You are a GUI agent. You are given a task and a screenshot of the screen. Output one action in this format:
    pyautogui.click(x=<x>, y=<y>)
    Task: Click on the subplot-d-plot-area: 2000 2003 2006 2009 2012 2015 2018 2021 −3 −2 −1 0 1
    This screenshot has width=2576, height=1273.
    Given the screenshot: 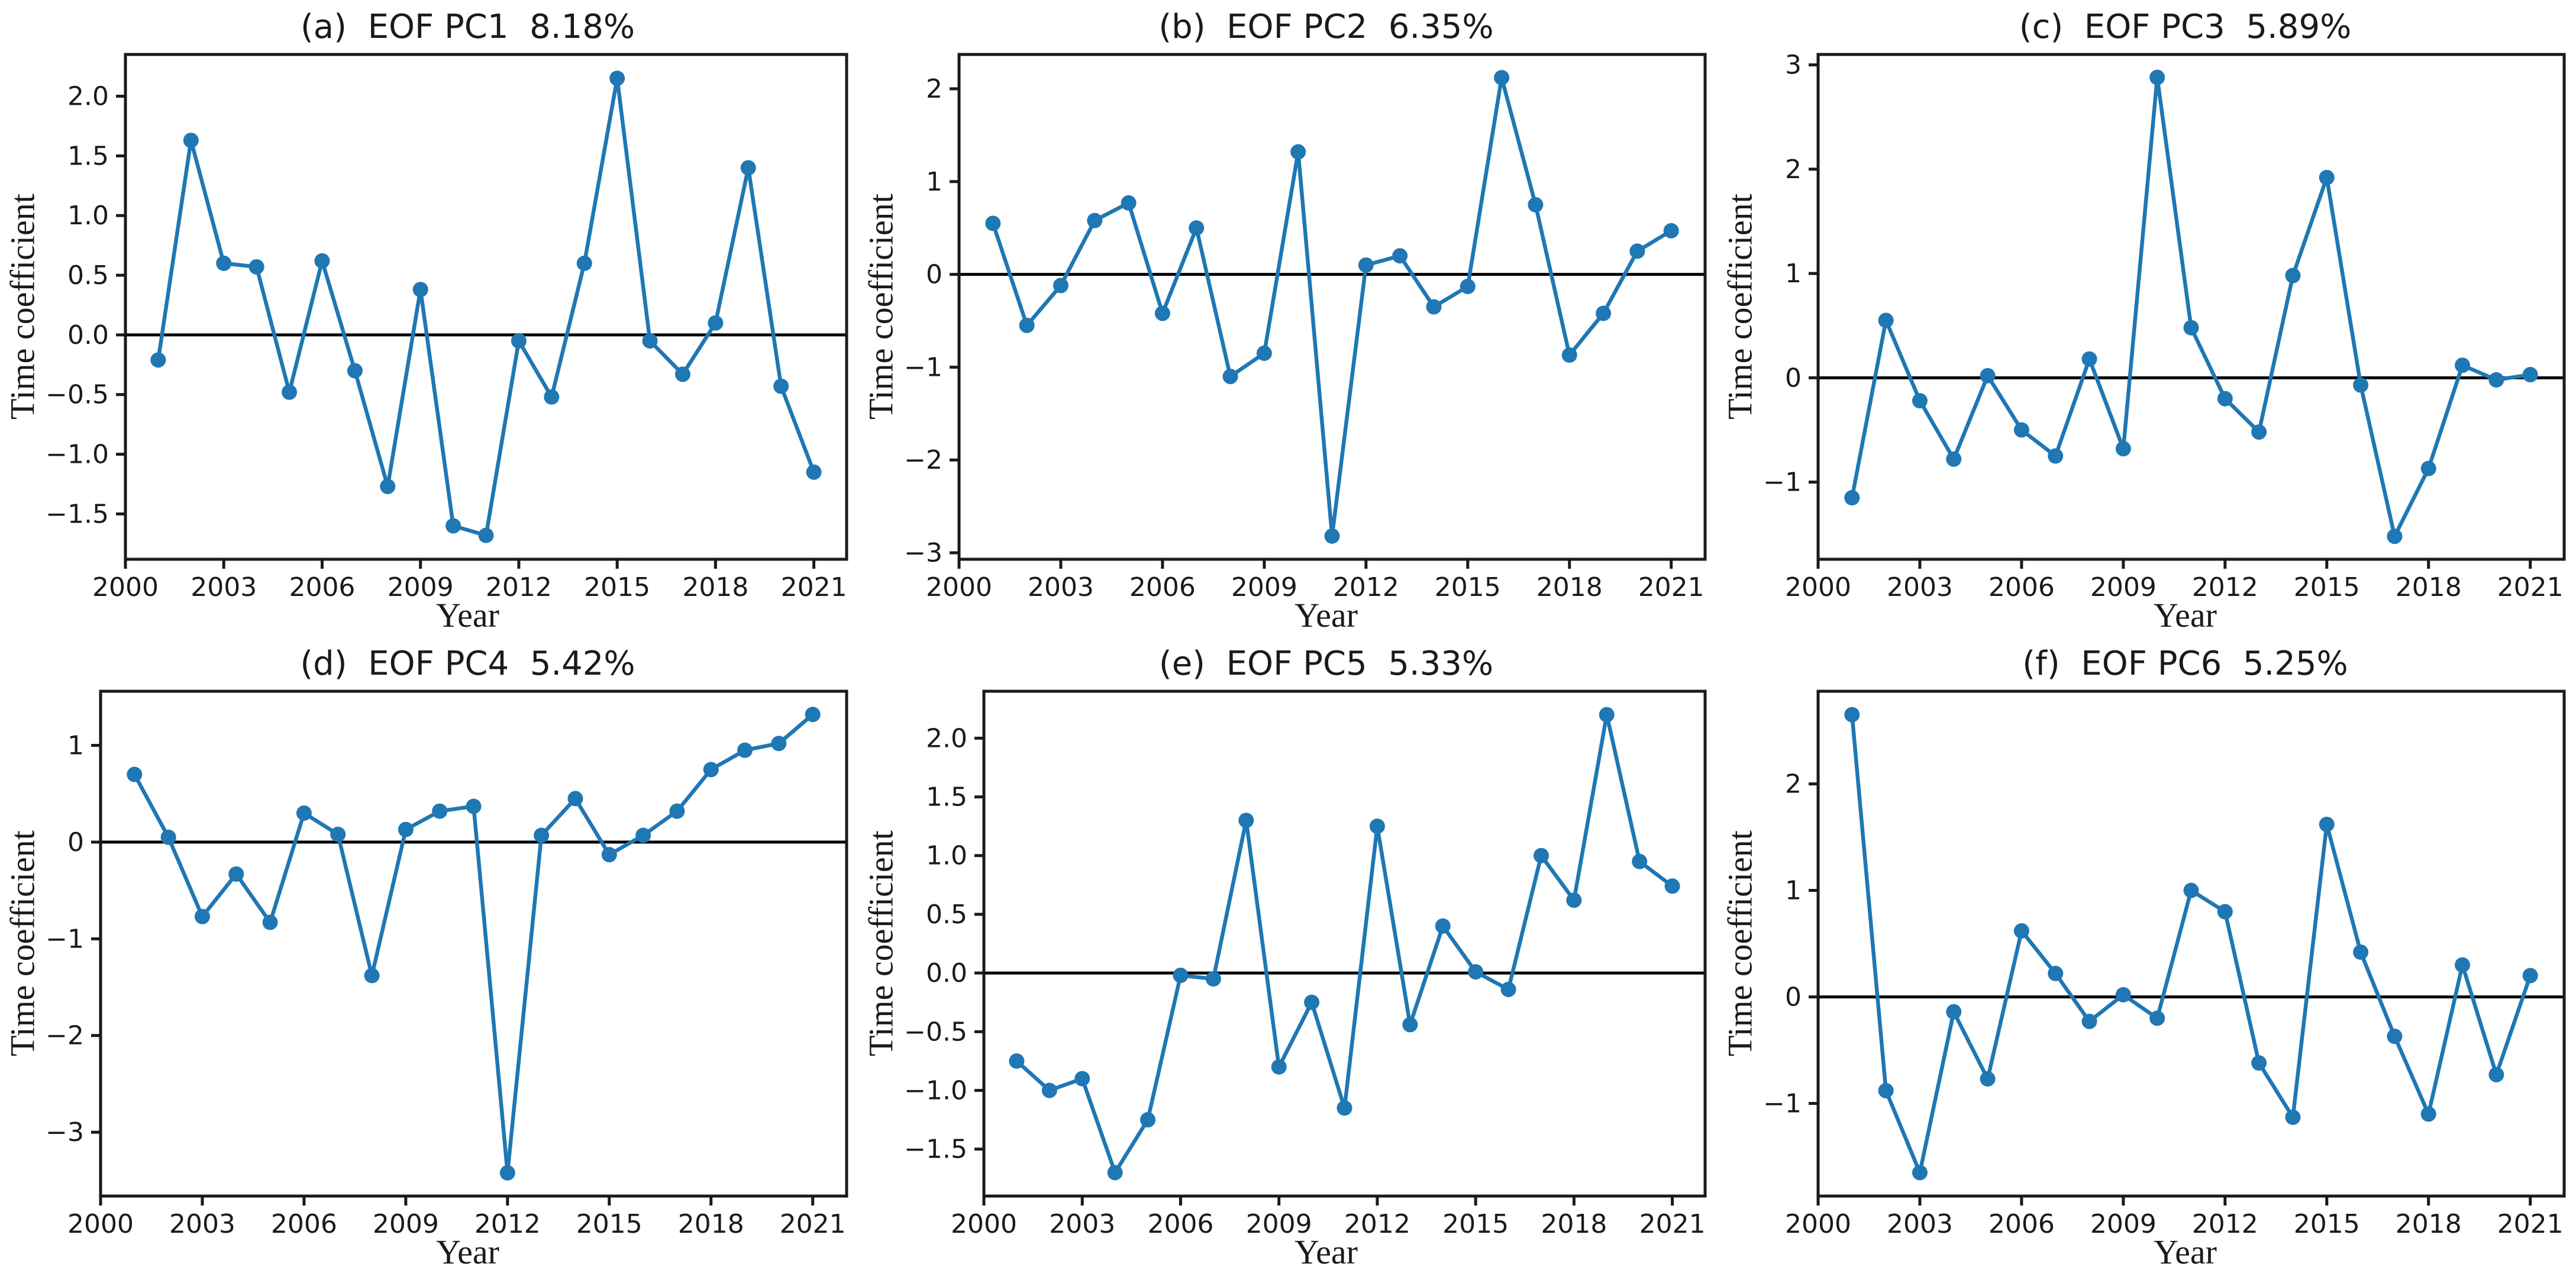 What is the action you would take?
    pyautogui.click(x=447, y=964)
    